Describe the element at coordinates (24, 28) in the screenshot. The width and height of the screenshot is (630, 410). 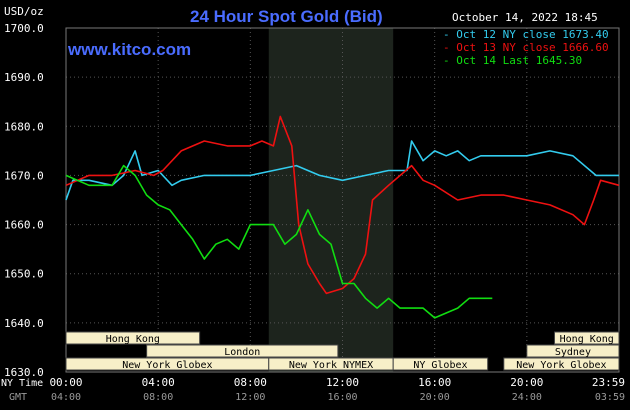
I see `y-tick-label: 1700.0` at that location.